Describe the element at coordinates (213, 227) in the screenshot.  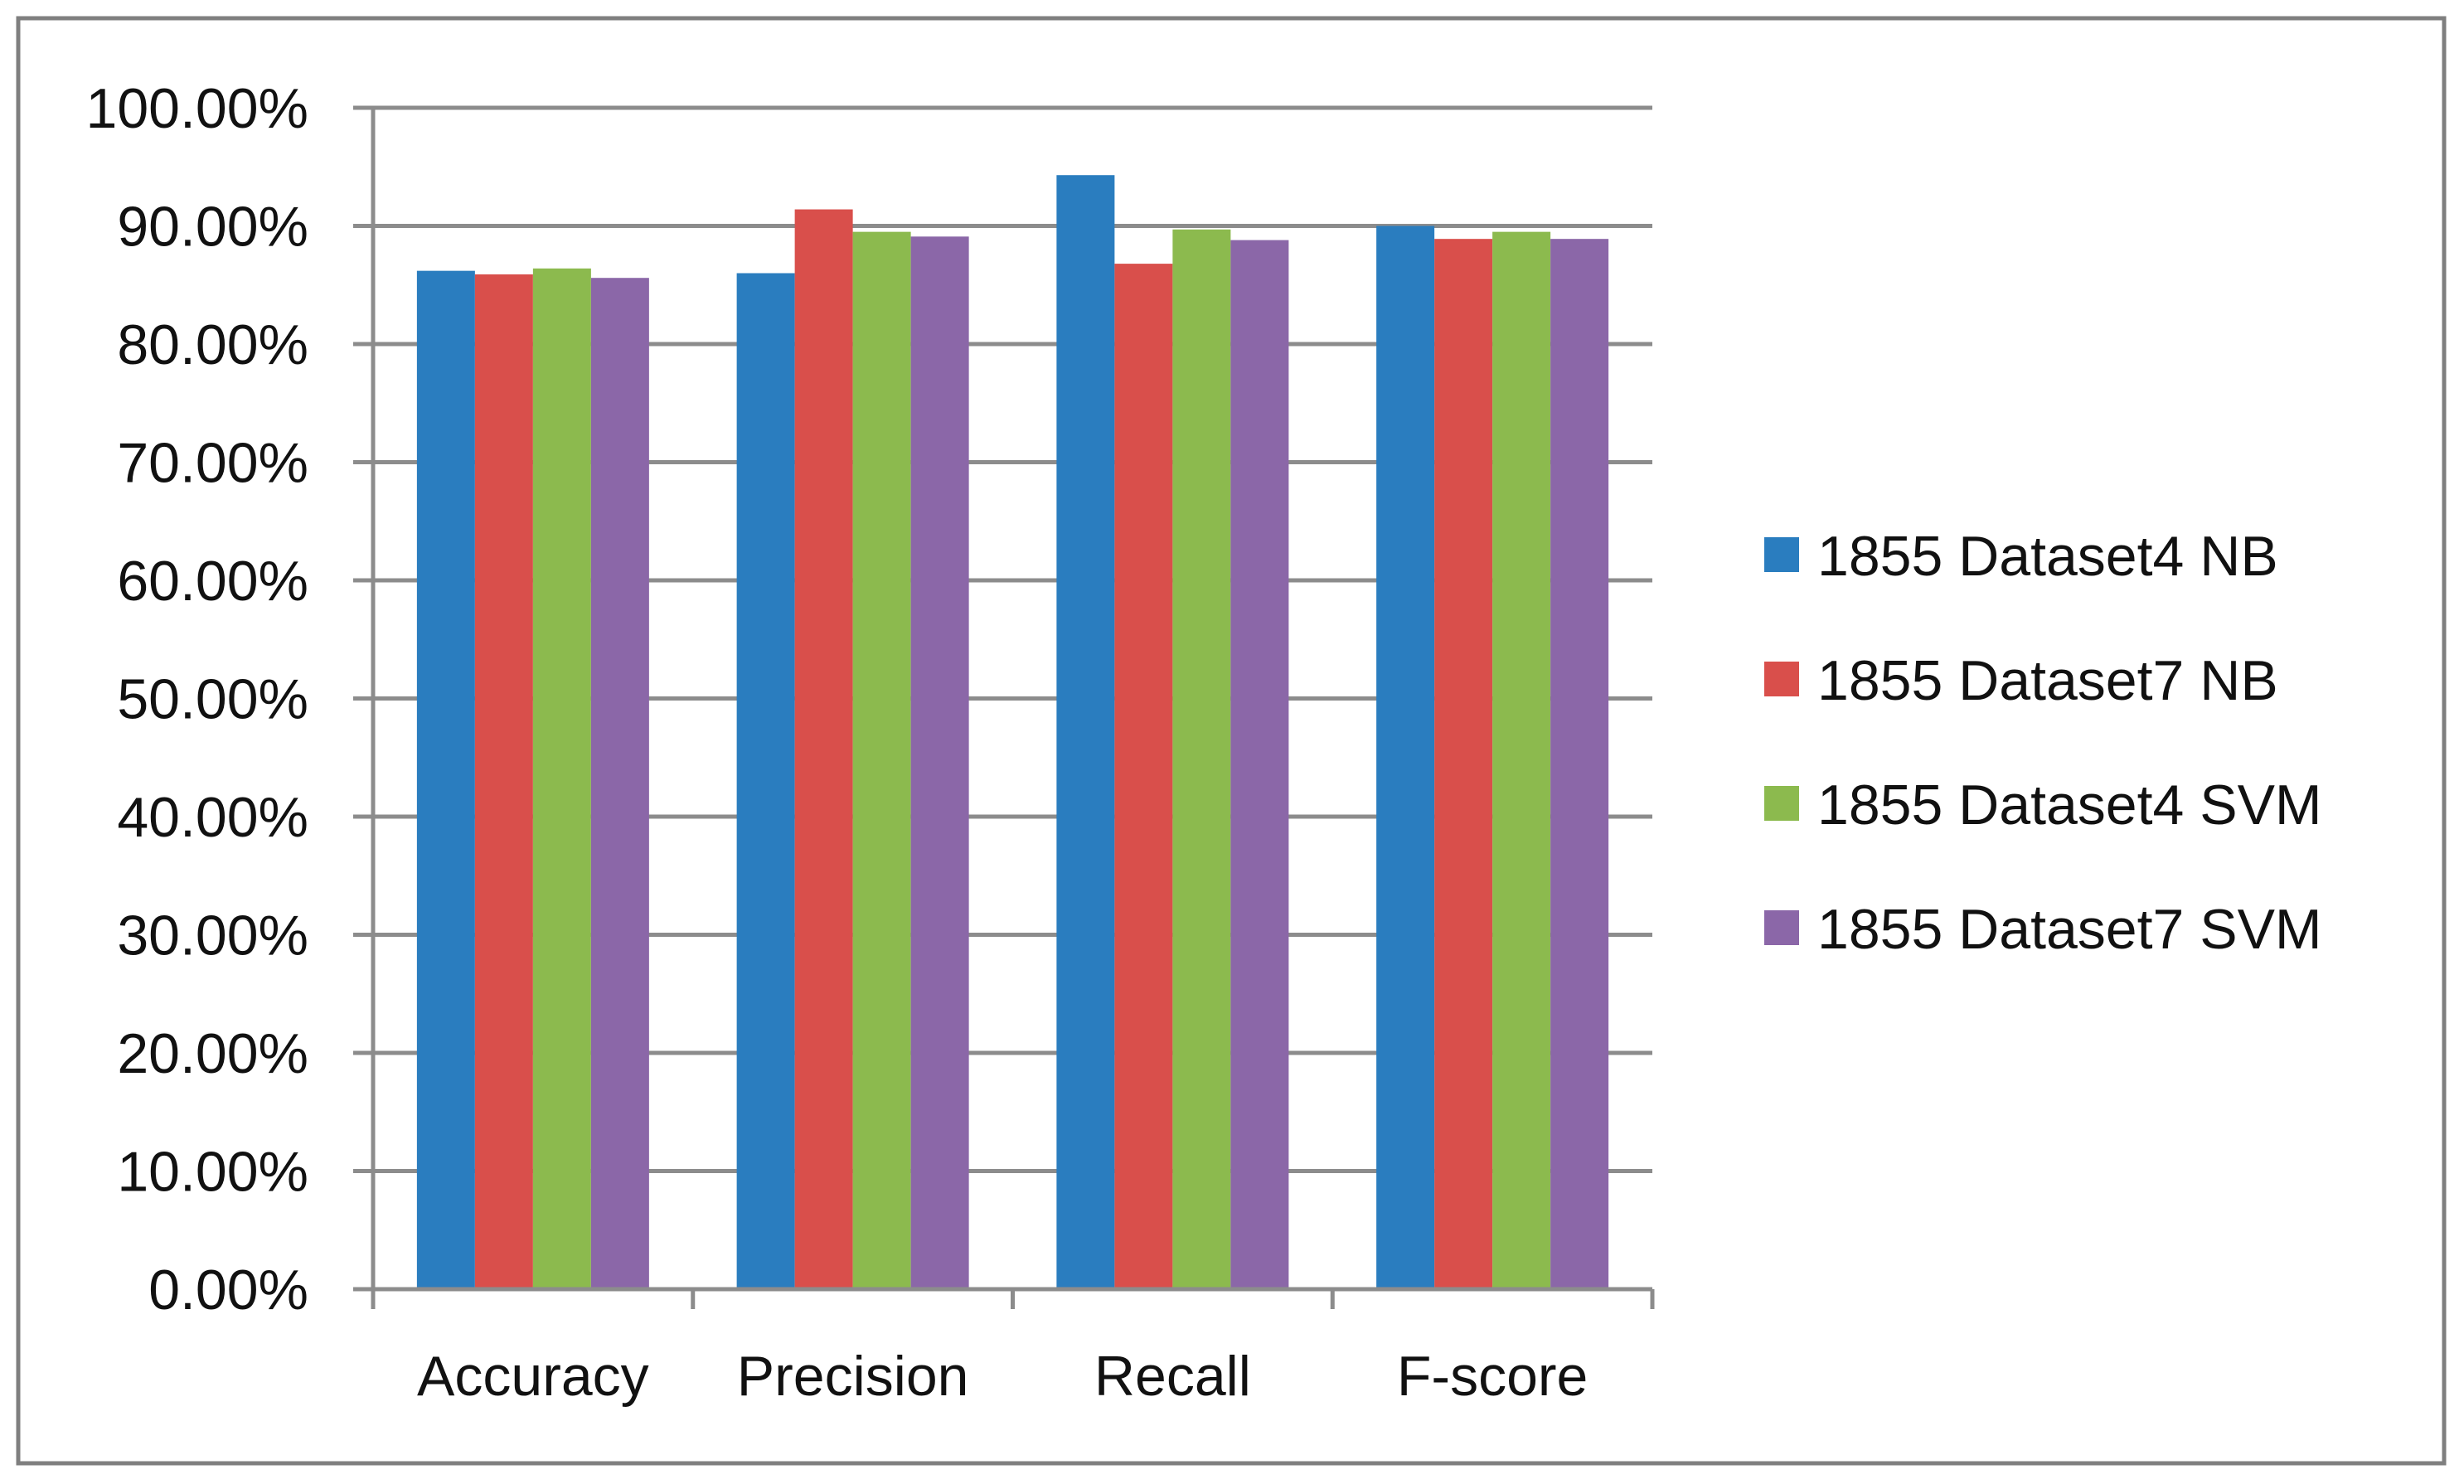
I see `y-tick-label: 90.00%` at that location.